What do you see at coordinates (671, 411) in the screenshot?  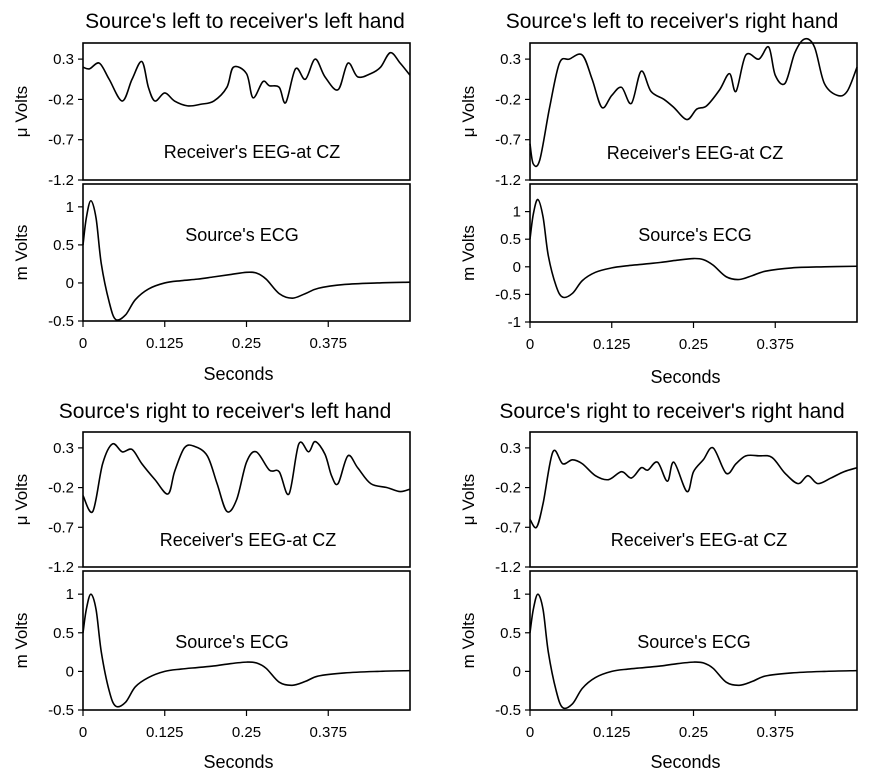 I see `chart-title: Source's right to receiver's right hand` at bounding box center [671, 411].